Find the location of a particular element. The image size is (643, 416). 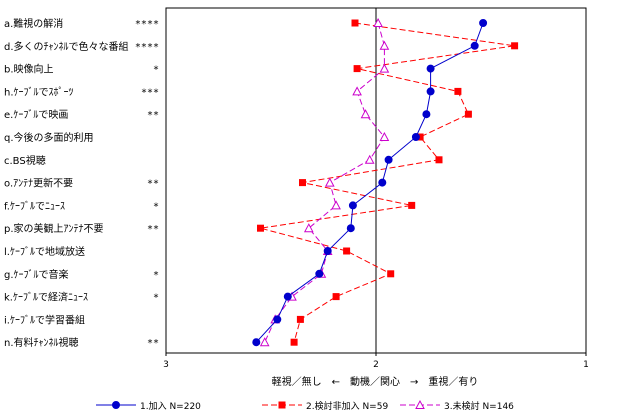

x-tick-label: 3 is located at coordinates (166, 365).